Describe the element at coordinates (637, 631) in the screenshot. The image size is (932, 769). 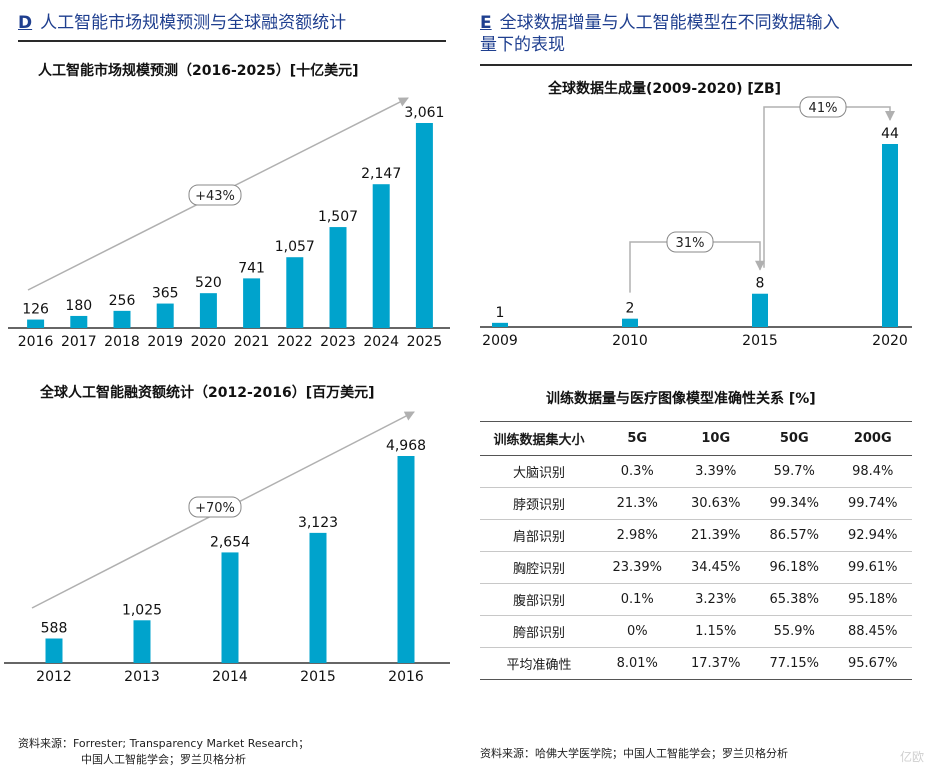
I see `table-cell: 0%` at that location.